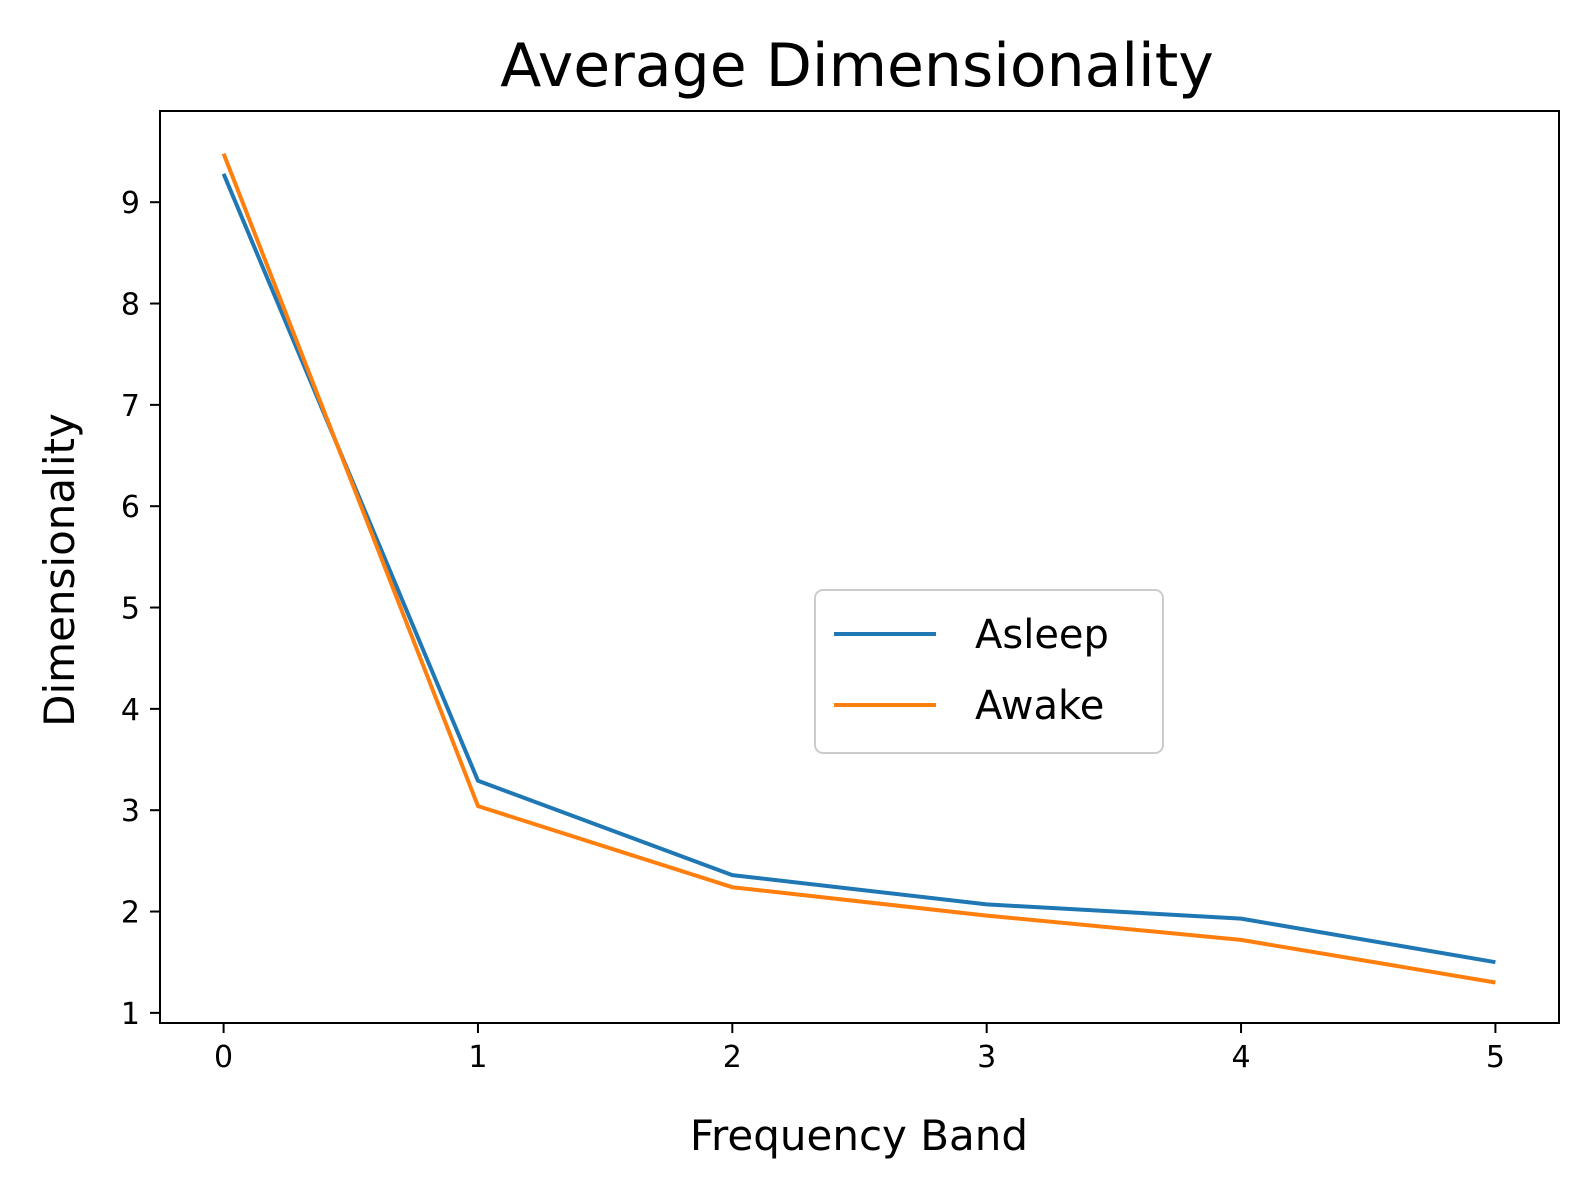  What do you see at coordinates (859, 1049) in the screenshot?
I see `x-axis-ticks: 0 1 2 3 4 5` at bounding box center [859, 1049].